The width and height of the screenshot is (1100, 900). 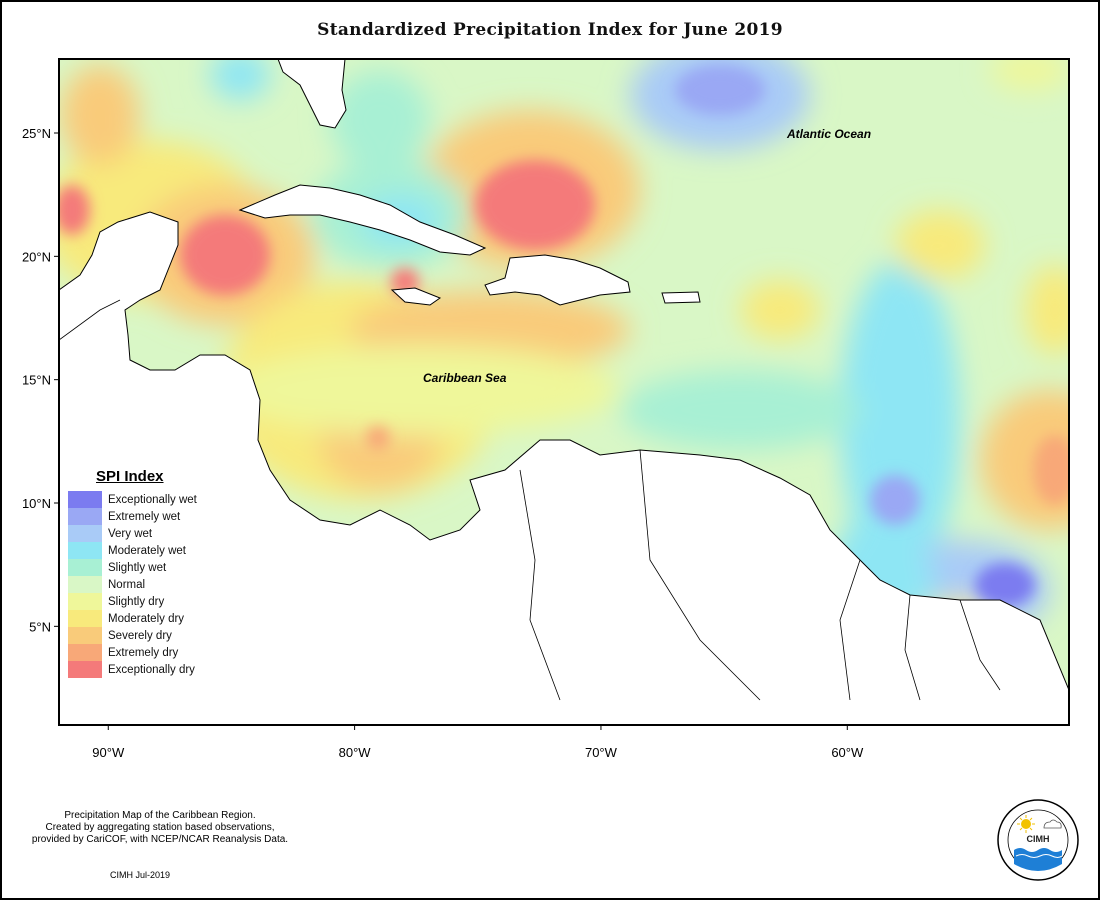 I want to click on legend-label: Extremely dry, so click(x=143, y=652).